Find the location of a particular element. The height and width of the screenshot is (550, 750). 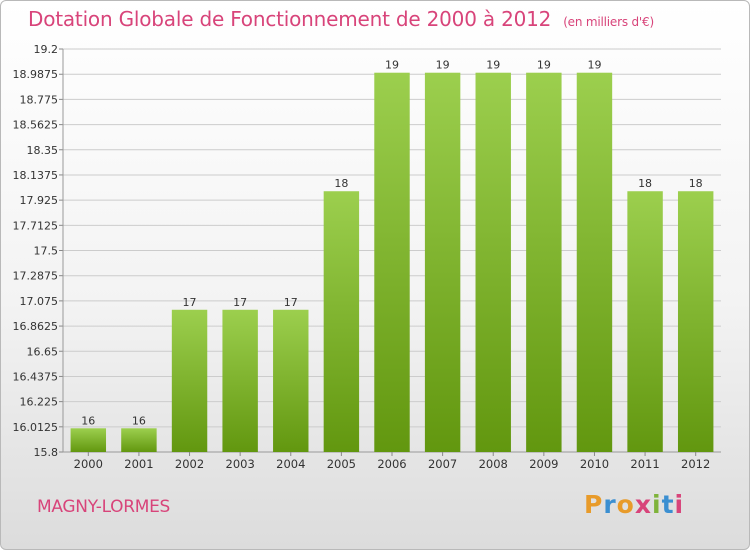

y-tick-label: 18.5625 is located at coordinates (36, 125).